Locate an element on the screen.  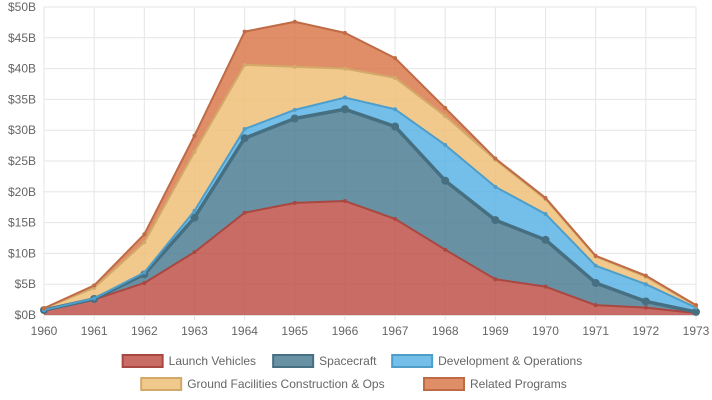
x-tick-label: 1966 is located at coordinates (345, 331).